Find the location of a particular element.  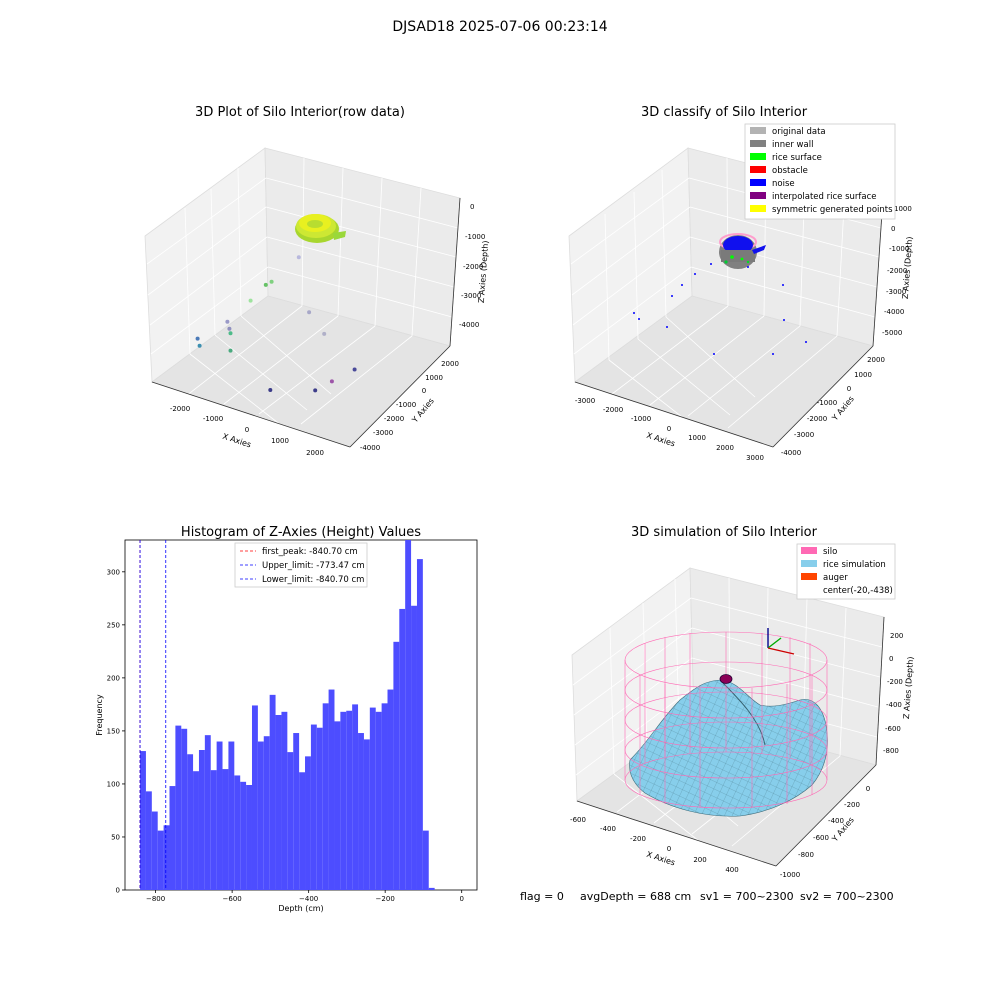

classify-z-tick: -1000 is located at coordinates (899, 249).